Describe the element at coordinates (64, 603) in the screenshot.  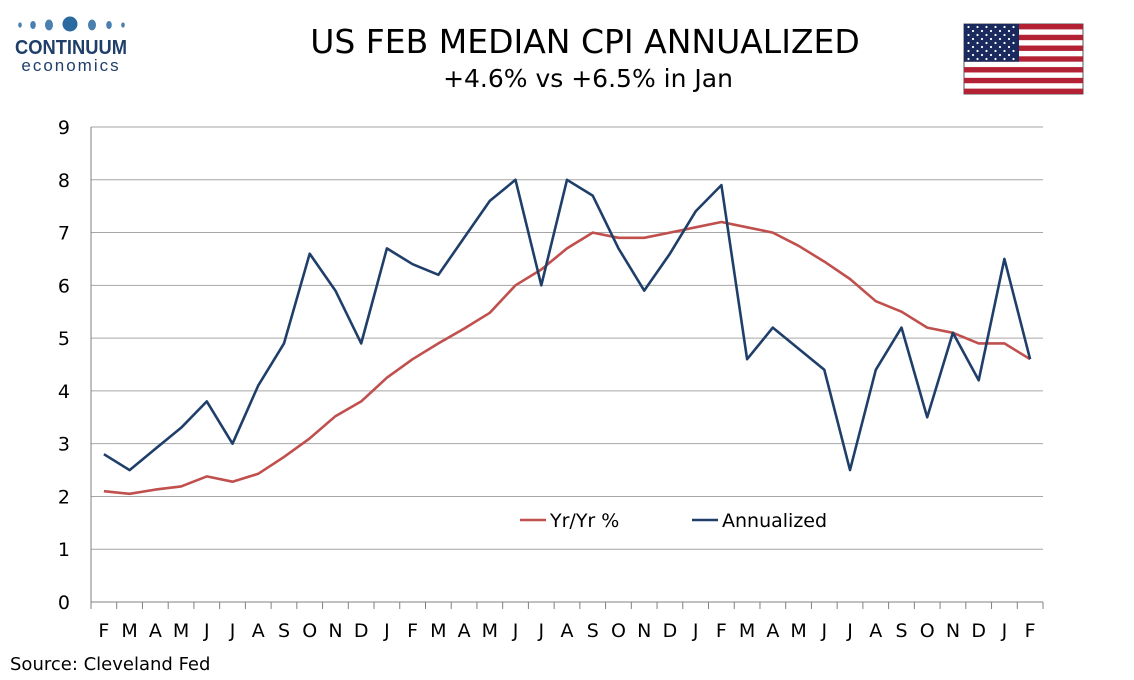
I see `y-tick-label: 0` at that location.